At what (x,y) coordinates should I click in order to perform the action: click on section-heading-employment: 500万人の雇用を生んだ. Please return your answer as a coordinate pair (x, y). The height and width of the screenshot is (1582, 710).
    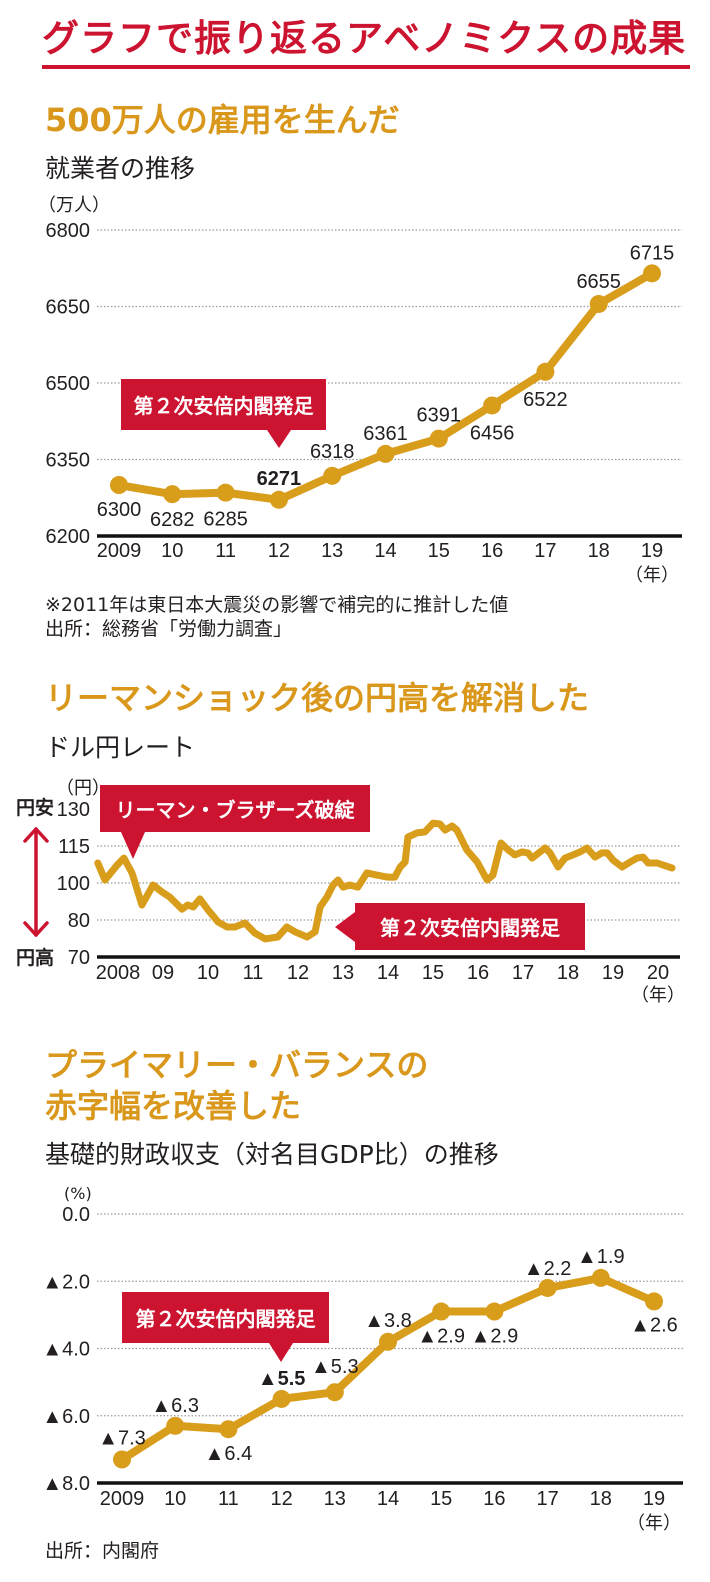
    Looking at the image, I should click on (222, 120).